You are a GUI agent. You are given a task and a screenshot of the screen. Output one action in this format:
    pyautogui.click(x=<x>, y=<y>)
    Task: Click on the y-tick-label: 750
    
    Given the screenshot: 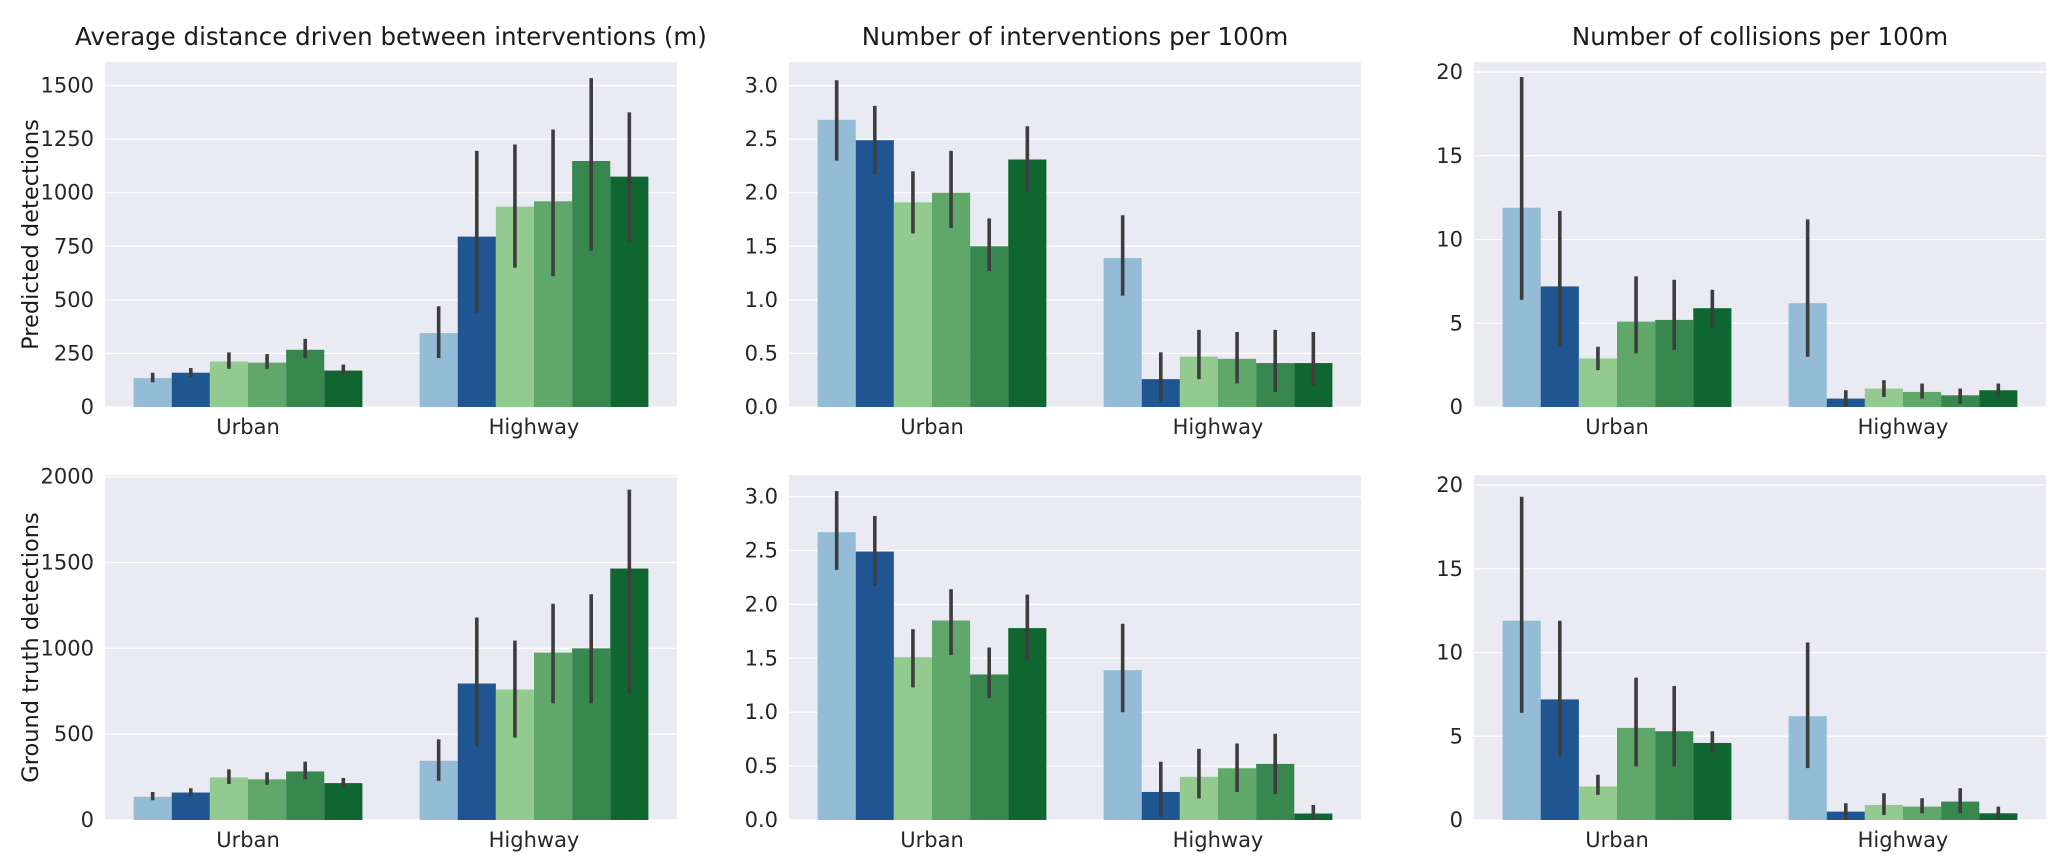 What is the action you would take?
    pyautogui.click(x=74, y=246)
    